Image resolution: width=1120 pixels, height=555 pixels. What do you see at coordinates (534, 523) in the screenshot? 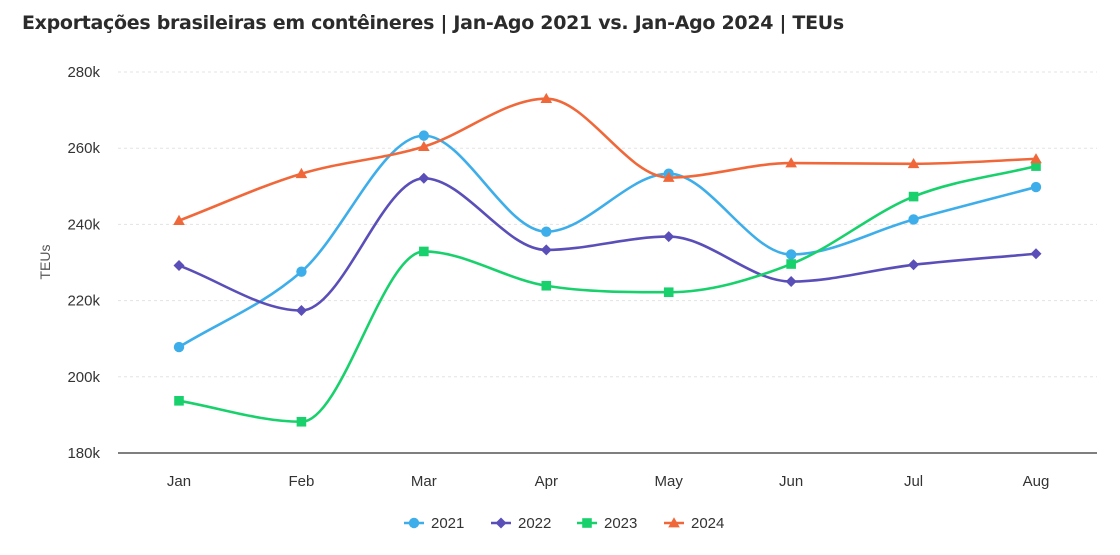
I see `legend-label: 2022` at bounding box center [534, 523].